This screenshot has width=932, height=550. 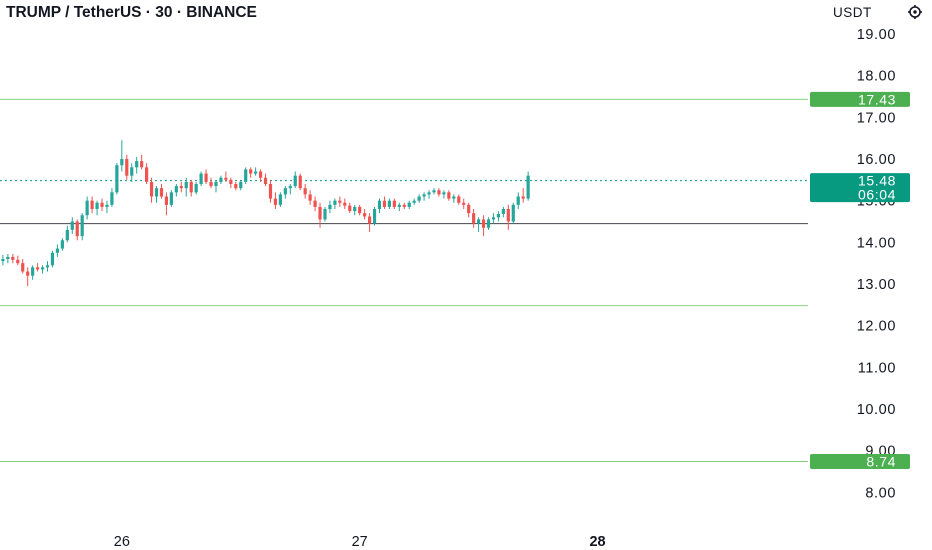 What do you see at coordinates (876, 410) in the screenshot?
I see `price-tick-label: 10.00` at bounding box center [876, 410].